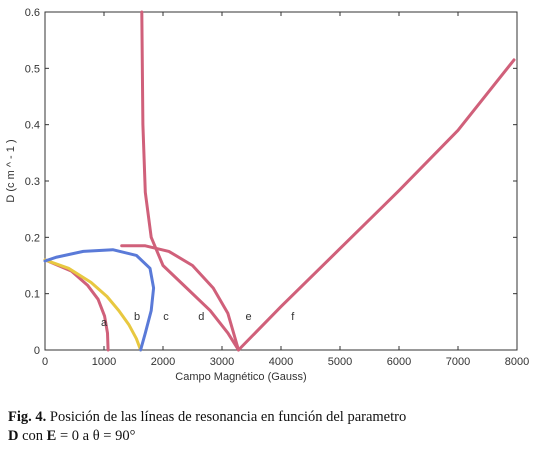 The image size is (543, 457). I want to click on x-tick-label: 5000, so click(340, 362).